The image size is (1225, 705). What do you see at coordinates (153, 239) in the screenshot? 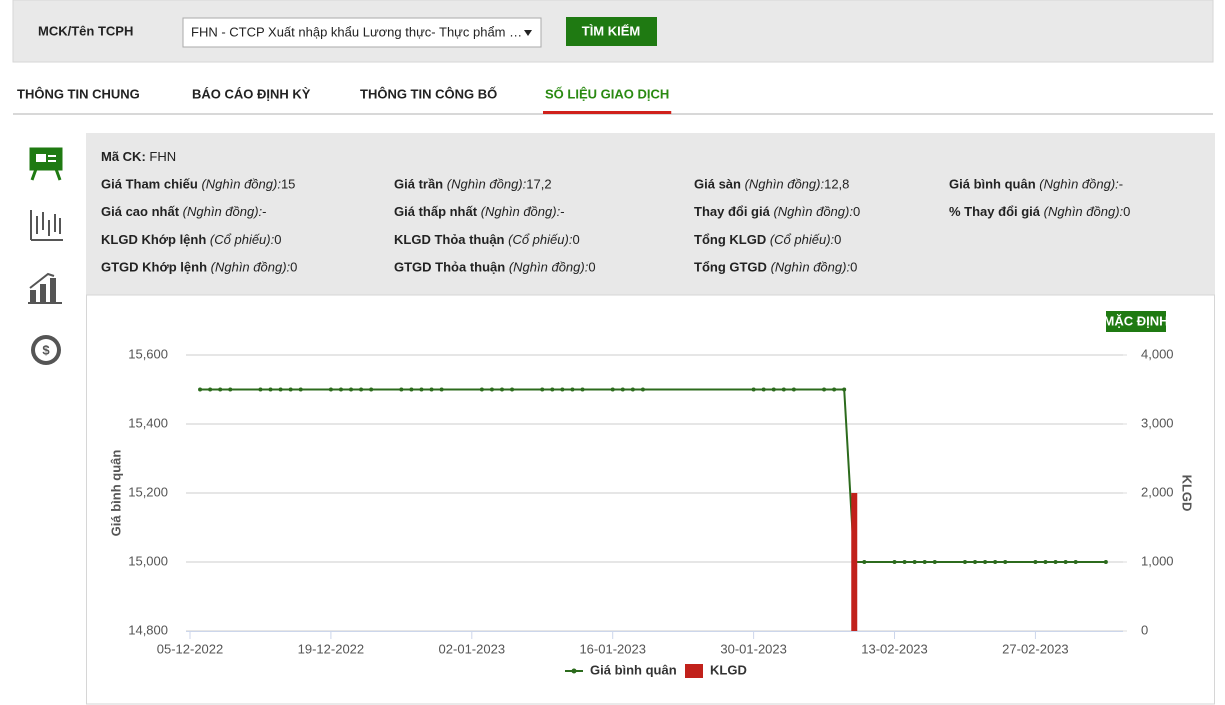
I see `info-label: KLGD Khớp lệnh` at bounding box center [153, 239].